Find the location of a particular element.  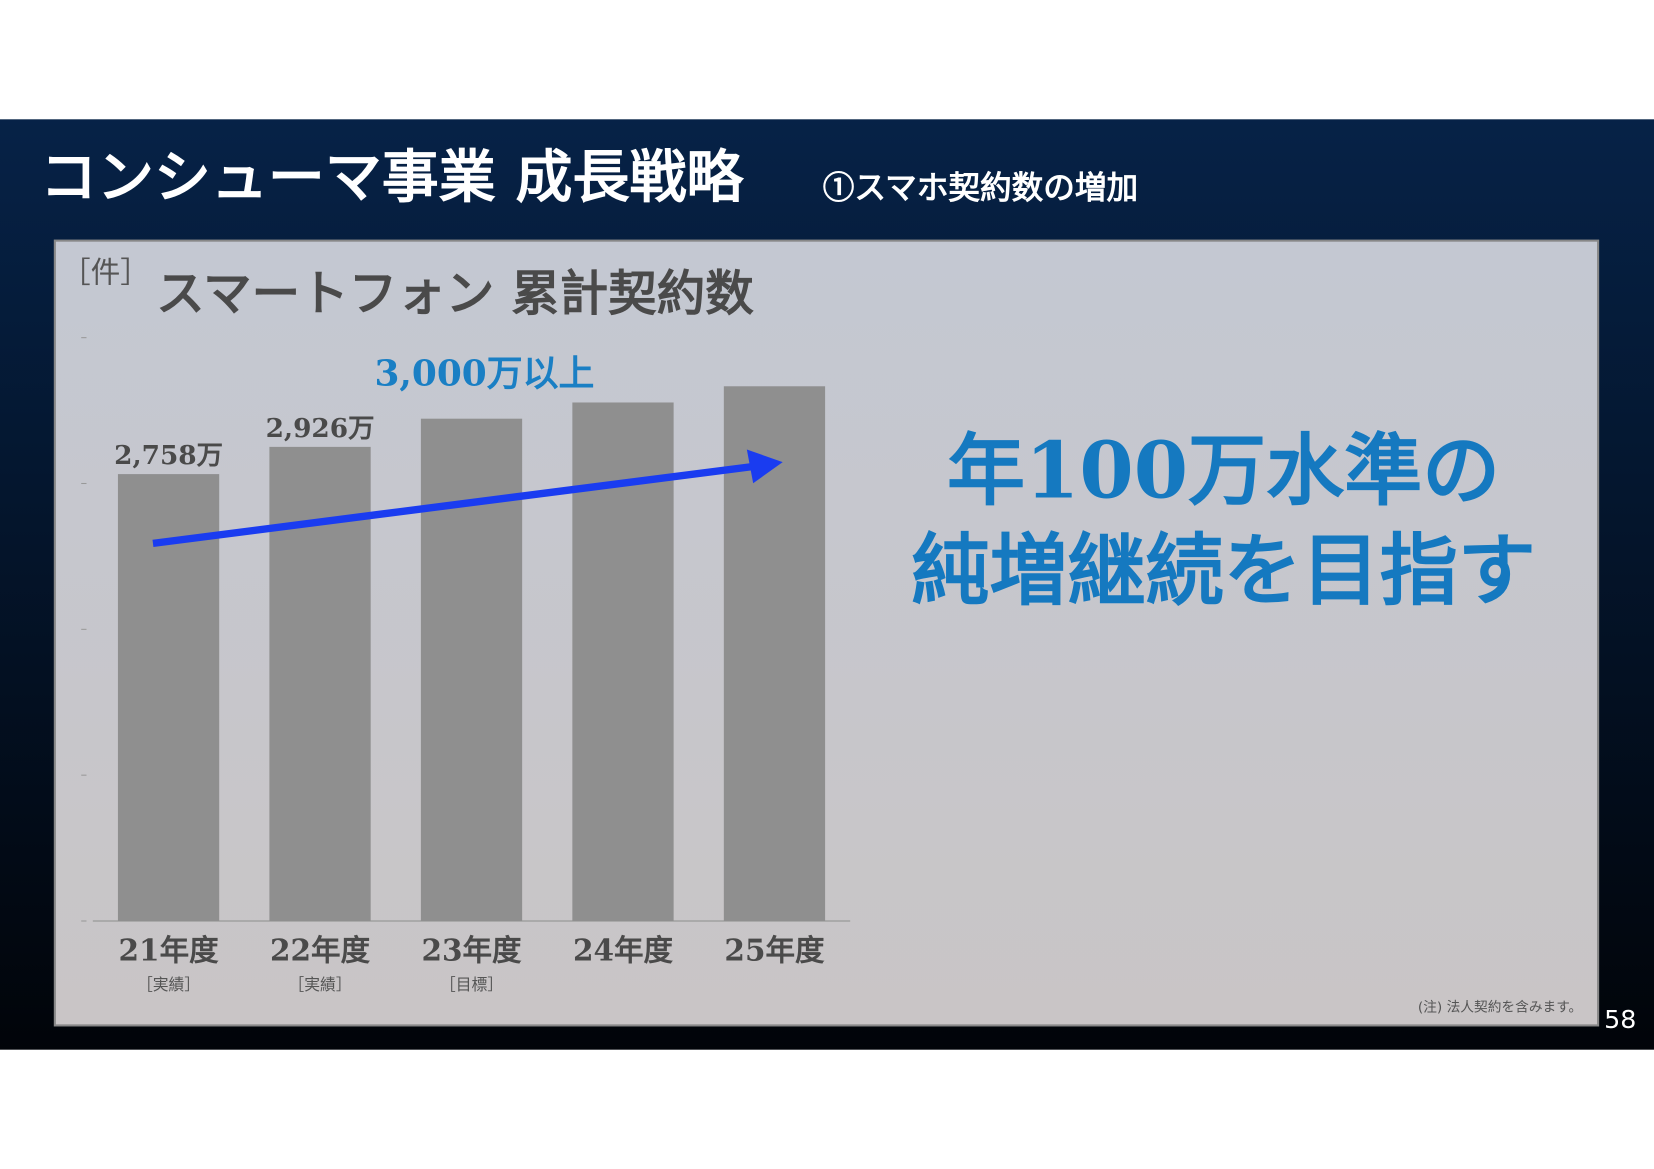

slide-subtitle: ①スマホ契約数の増加 is located at coordinates (980, 187).